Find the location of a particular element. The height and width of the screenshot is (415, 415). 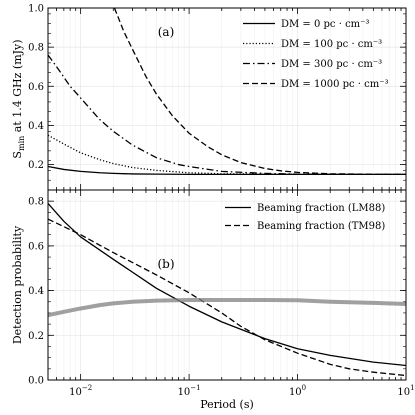

legend-label: Beaming fraction (LM88) is located at coordinates (321, 208).